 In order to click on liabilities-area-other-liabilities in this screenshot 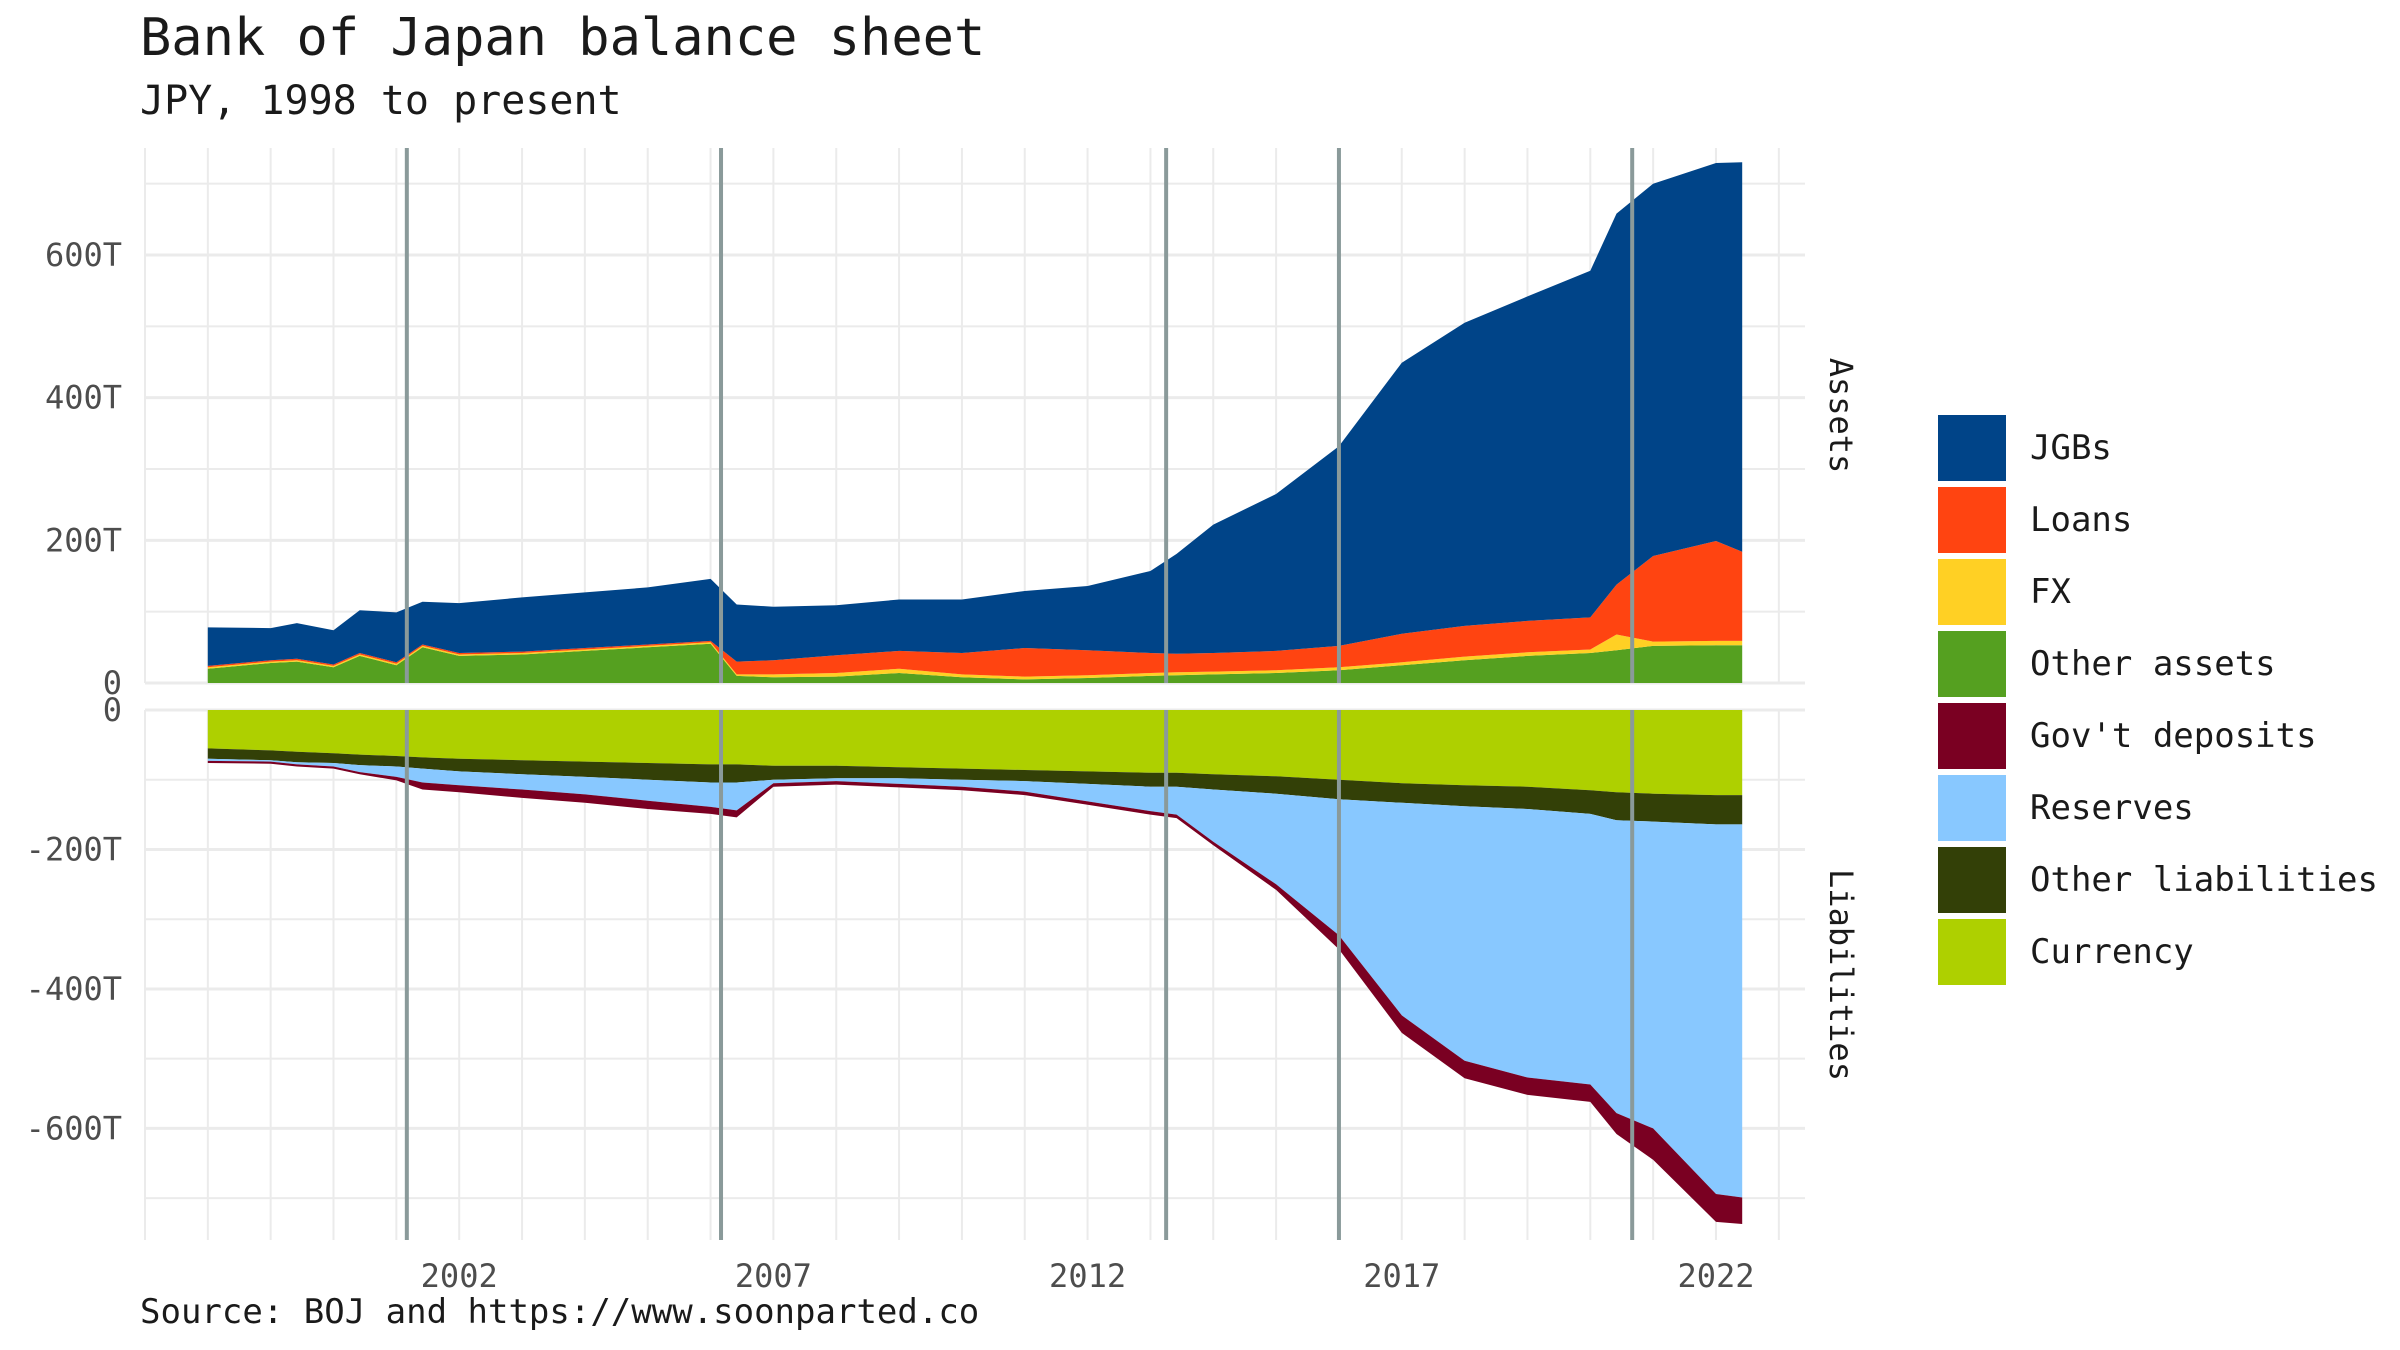, I will do `click(975, 786)`.